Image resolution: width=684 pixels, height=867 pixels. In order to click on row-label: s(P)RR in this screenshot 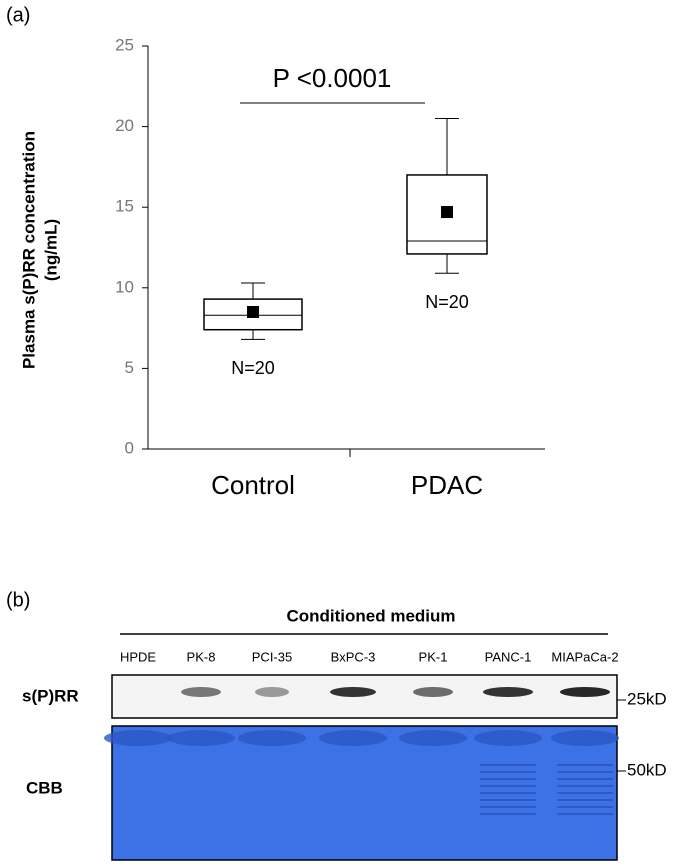, I will do `click(50, 695)`.